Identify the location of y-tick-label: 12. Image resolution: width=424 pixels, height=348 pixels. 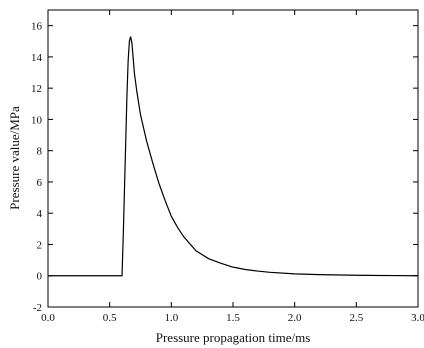
(36, 89).